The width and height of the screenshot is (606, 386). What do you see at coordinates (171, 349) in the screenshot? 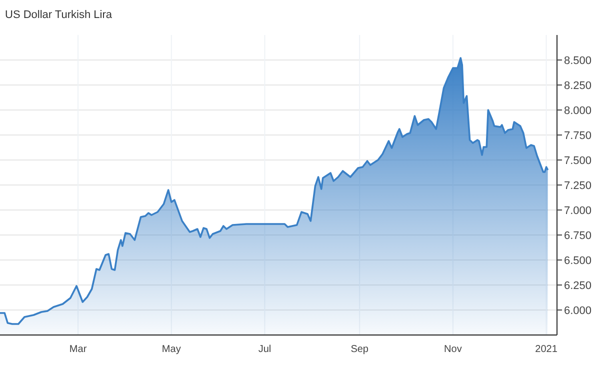
I see `x-tick-label: May` at bounding box center [171, 349].